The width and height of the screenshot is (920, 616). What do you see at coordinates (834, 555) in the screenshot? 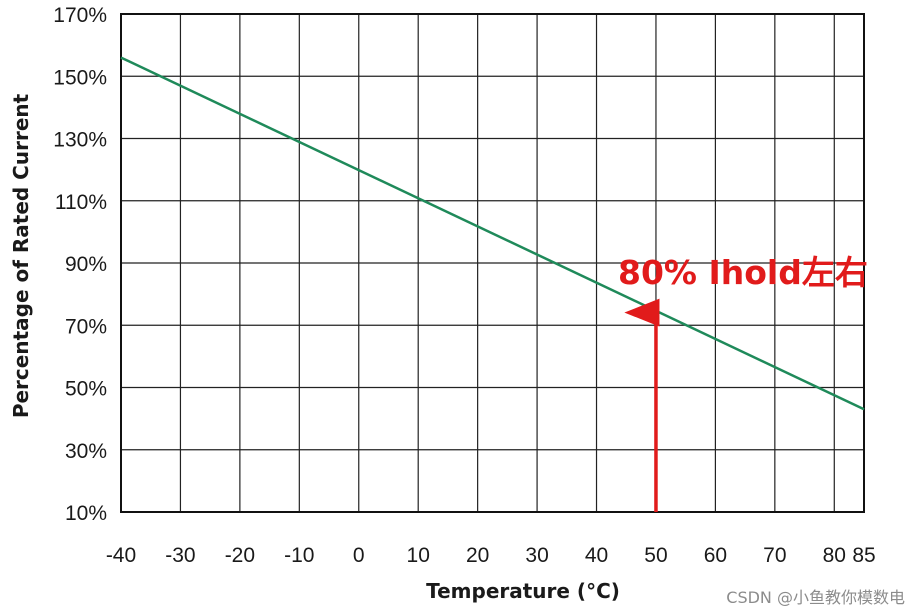
I see `x-tick-label: 80` at bounding box center [834, 555].